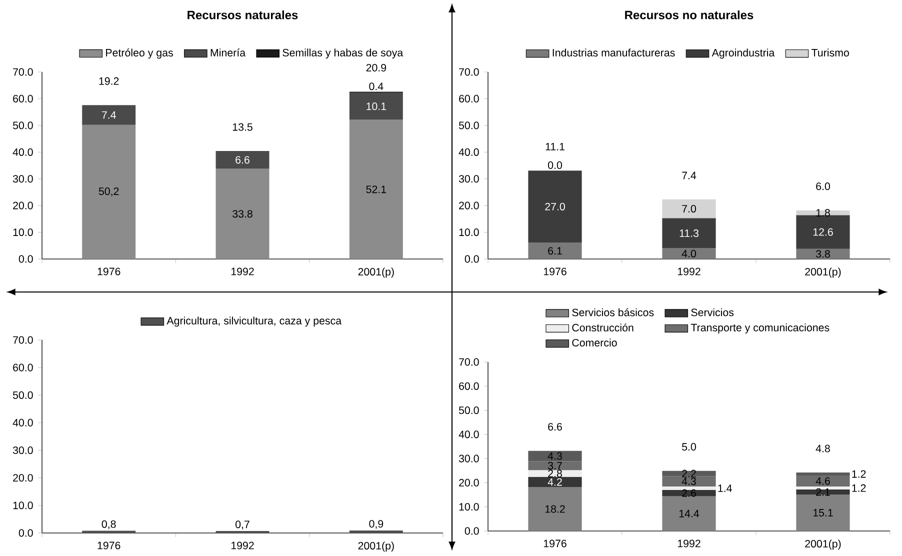 The width and height of the screenshot is (902, 556). I want to click on data-label: 7.4, so click(109, 115).